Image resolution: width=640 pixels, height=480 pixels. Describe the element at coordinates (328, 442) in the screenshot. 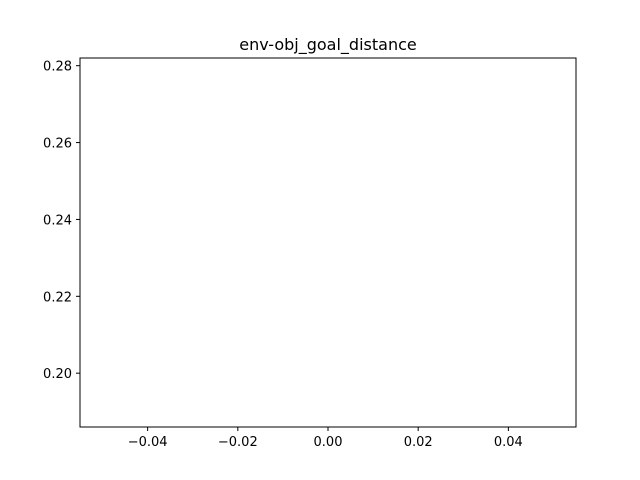

I see `x-tick-label: 0.00` at that location.